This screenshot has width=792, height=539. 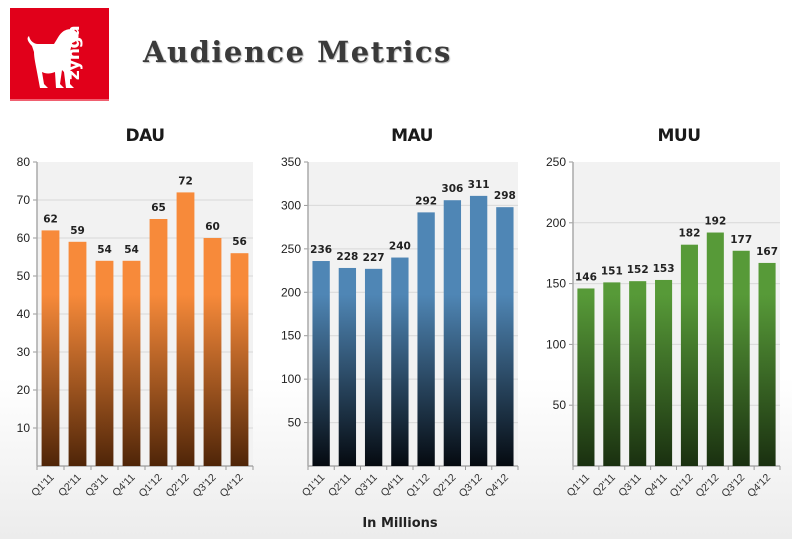 I want to click on data-label: 298, so click(x=505, y=196).